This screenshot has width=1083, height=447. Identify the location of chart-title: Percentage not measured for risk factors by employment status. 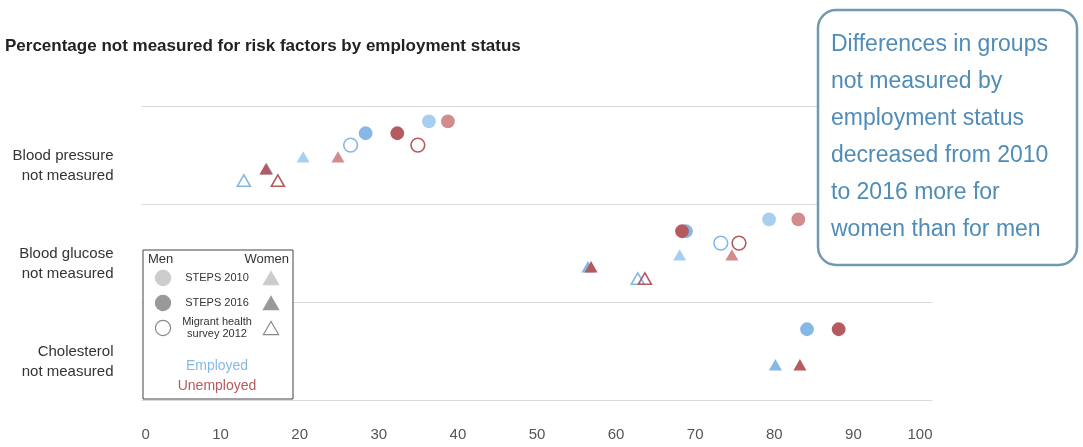
(263, 45).